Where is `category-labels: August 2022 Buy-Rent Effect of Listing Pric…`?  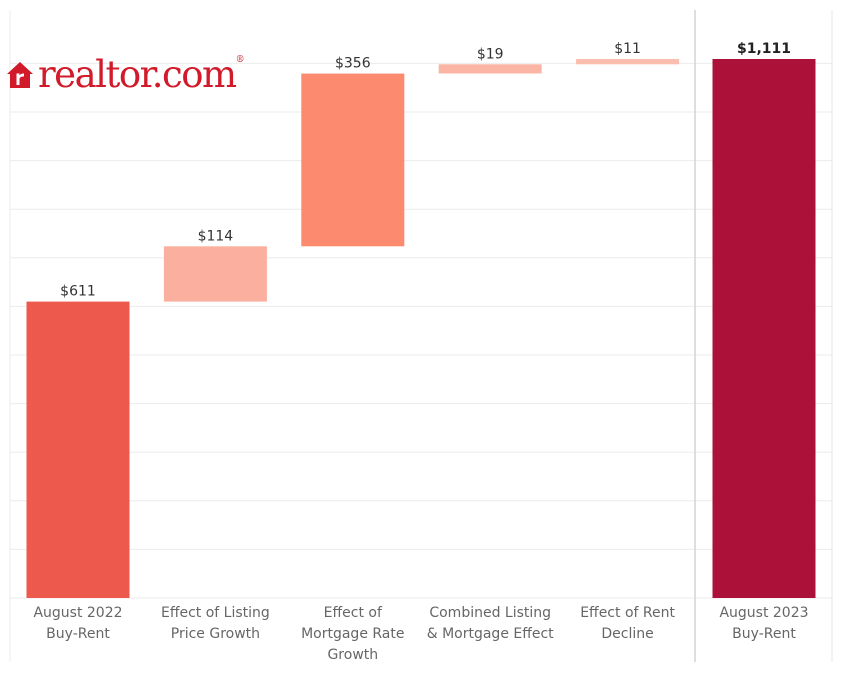
category-labels: August 2022 Buy-Rent Effect of Listing Pric… is located at coordinates (420, 634).